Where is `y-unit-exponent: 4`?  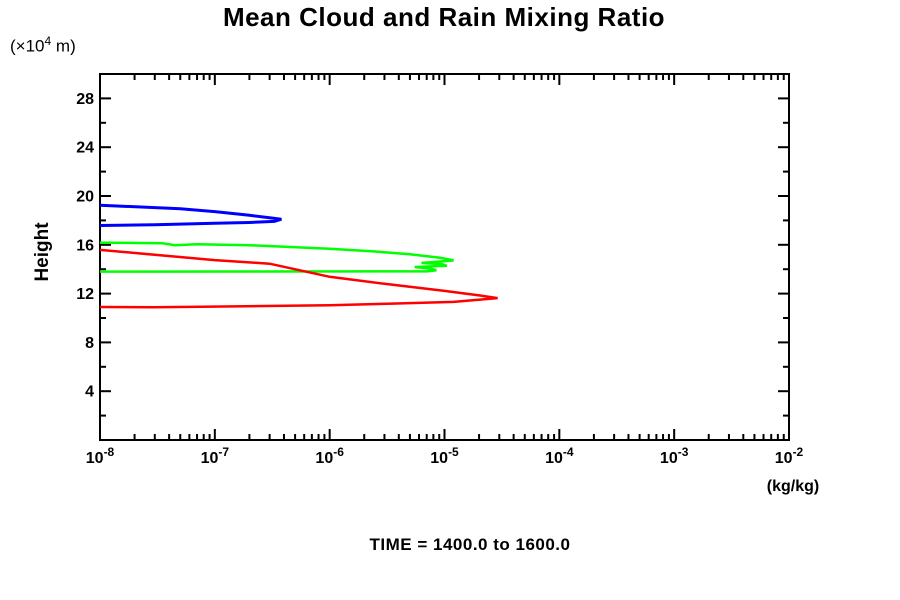 y-unit-exponent: 4 is located at coordinates (48, 41).